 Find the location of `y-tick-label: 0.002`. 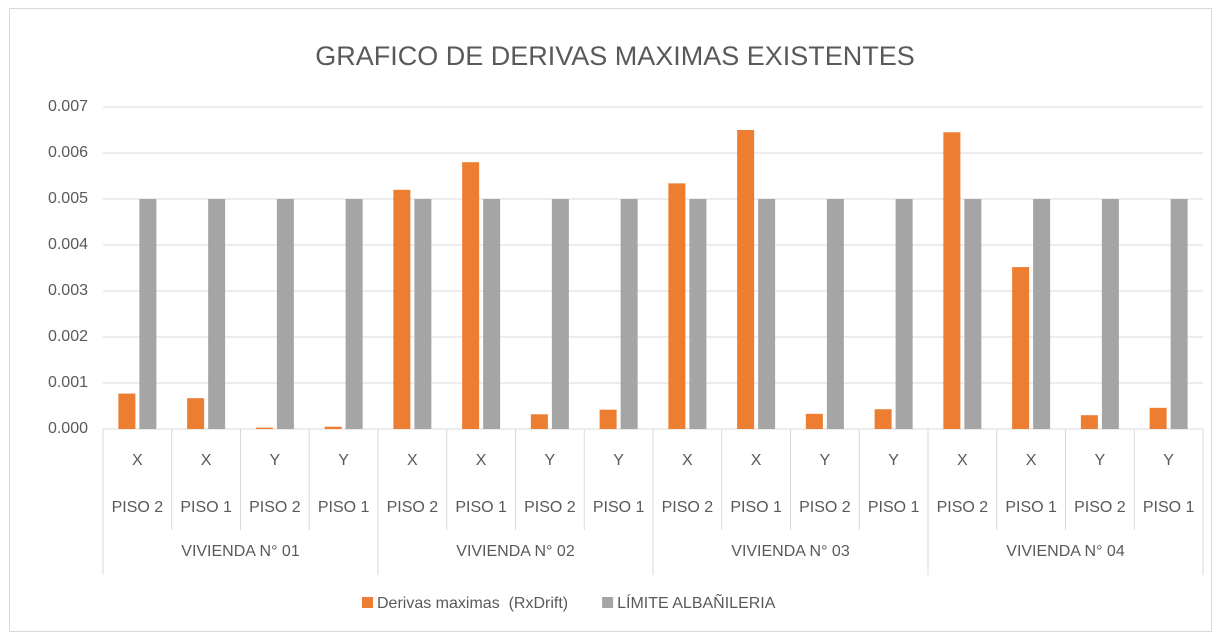

y-tick-label: 0.002 is located at coordinates (68, 336).